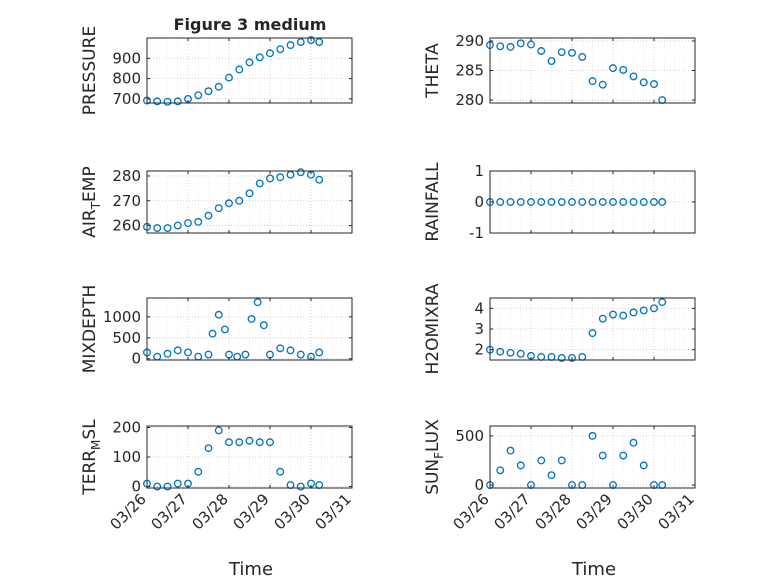  I want to click on air-temp-ylabel: AIRTEMP, so click(91, 201).